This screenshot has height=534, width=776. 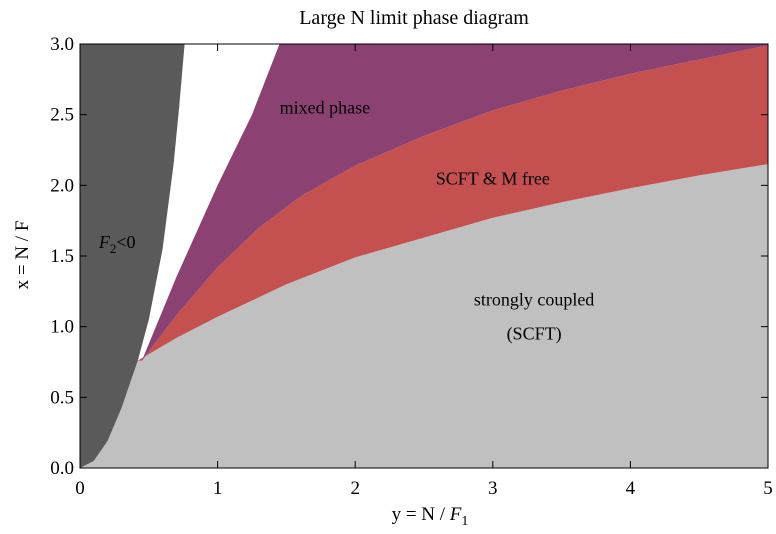 What do you see at coordinates (430, 516) in the screenshot?
I see `x-axis-label: y = N / F1` at bounding box center [430, 516].